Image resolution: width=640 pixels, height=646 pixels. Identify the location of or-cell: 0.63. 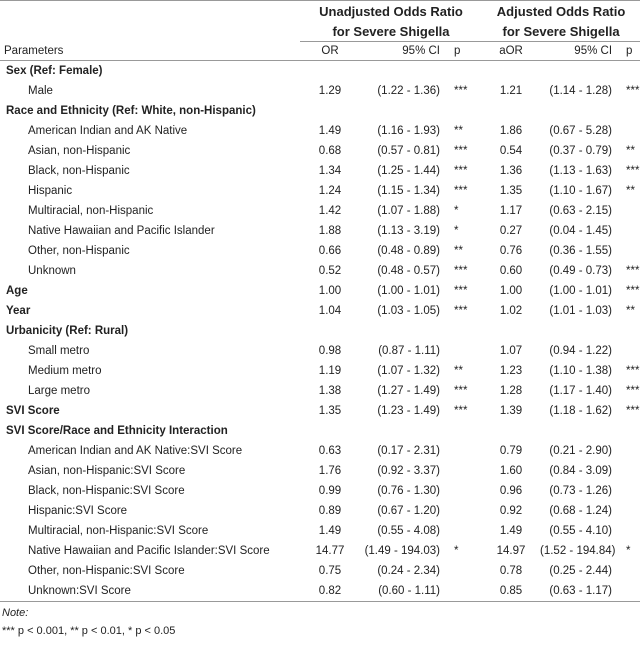
(330, 451).